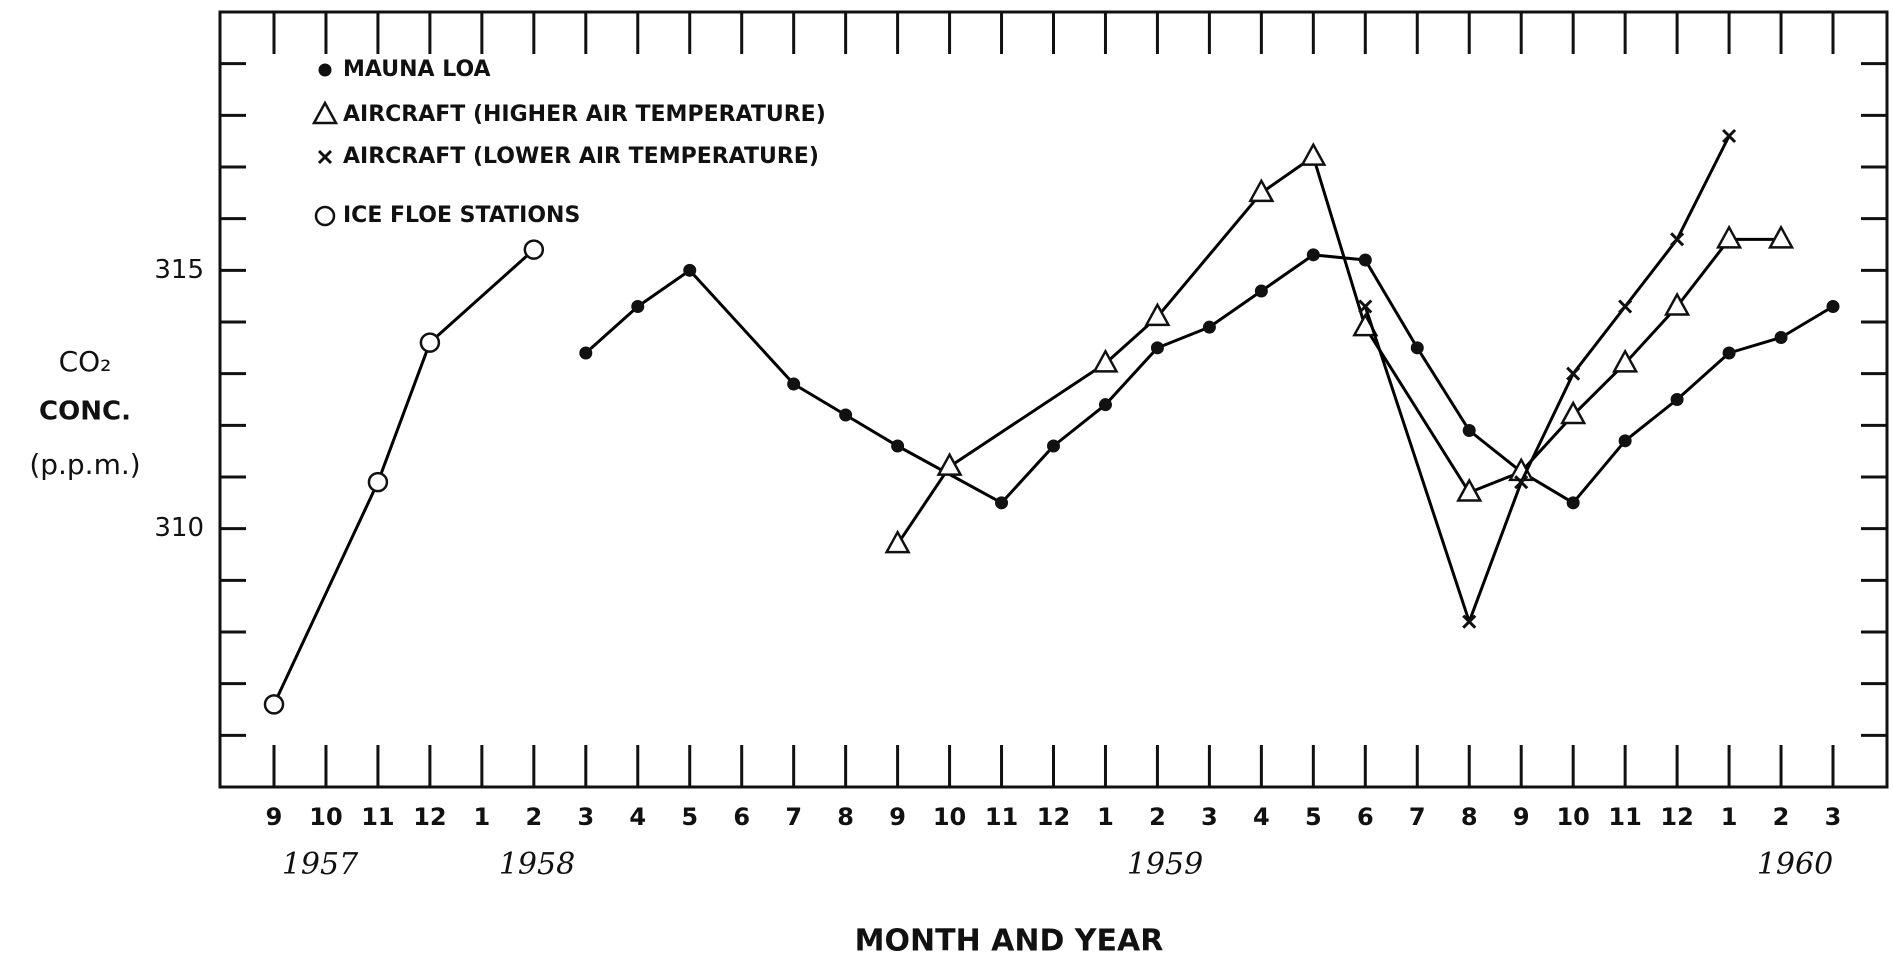 The height and width of the screenshot is (965, 1893). I want to click on legend-label: AIRCRAFT (LOWER AIR TEMPERATURE), so click(581, 156).